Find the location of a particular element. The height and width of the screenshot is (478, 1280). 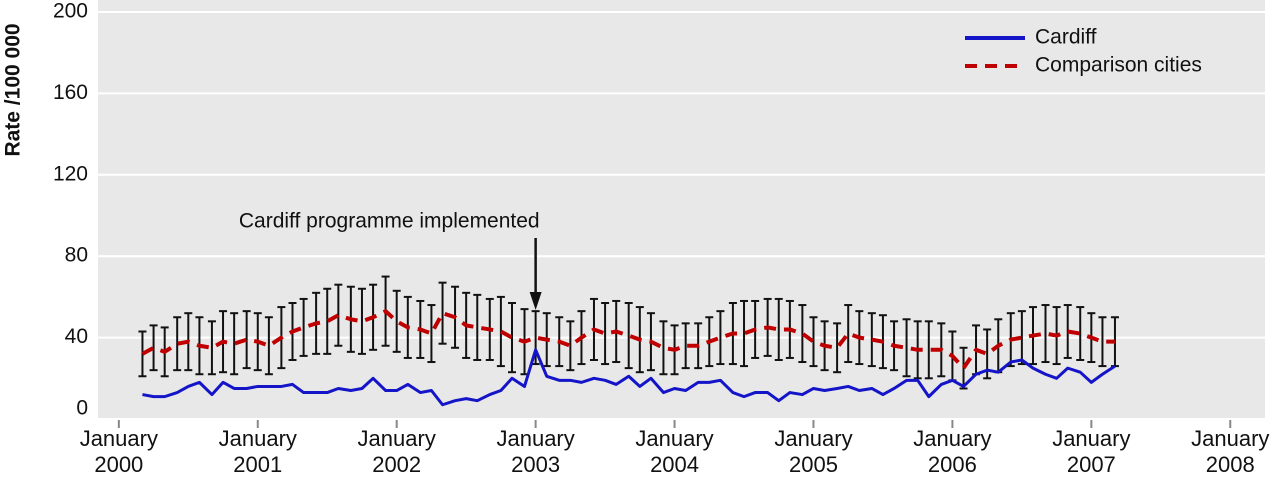

x-tick-label: January 2007 is located at coordinates (1091, 451).